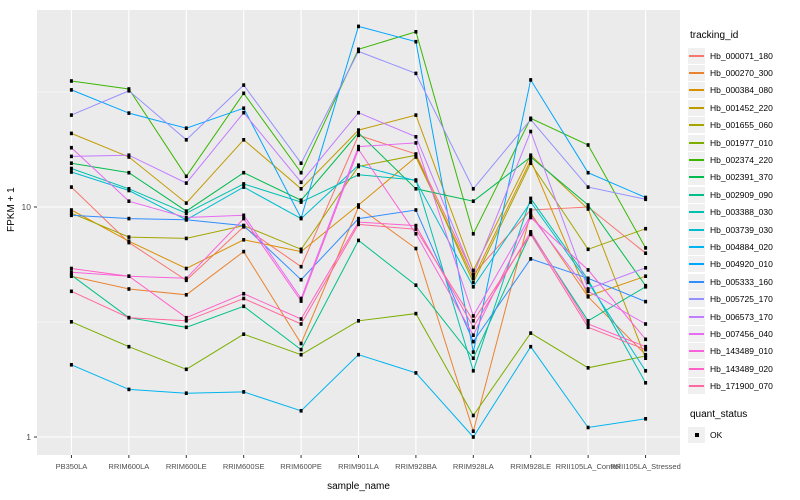 The image size is (800, 500). What do you see at coordinates (741, 177) in the screenshot?
I see `legend-entry-label: Hb_002391_370` at bounding box center [741, 177].